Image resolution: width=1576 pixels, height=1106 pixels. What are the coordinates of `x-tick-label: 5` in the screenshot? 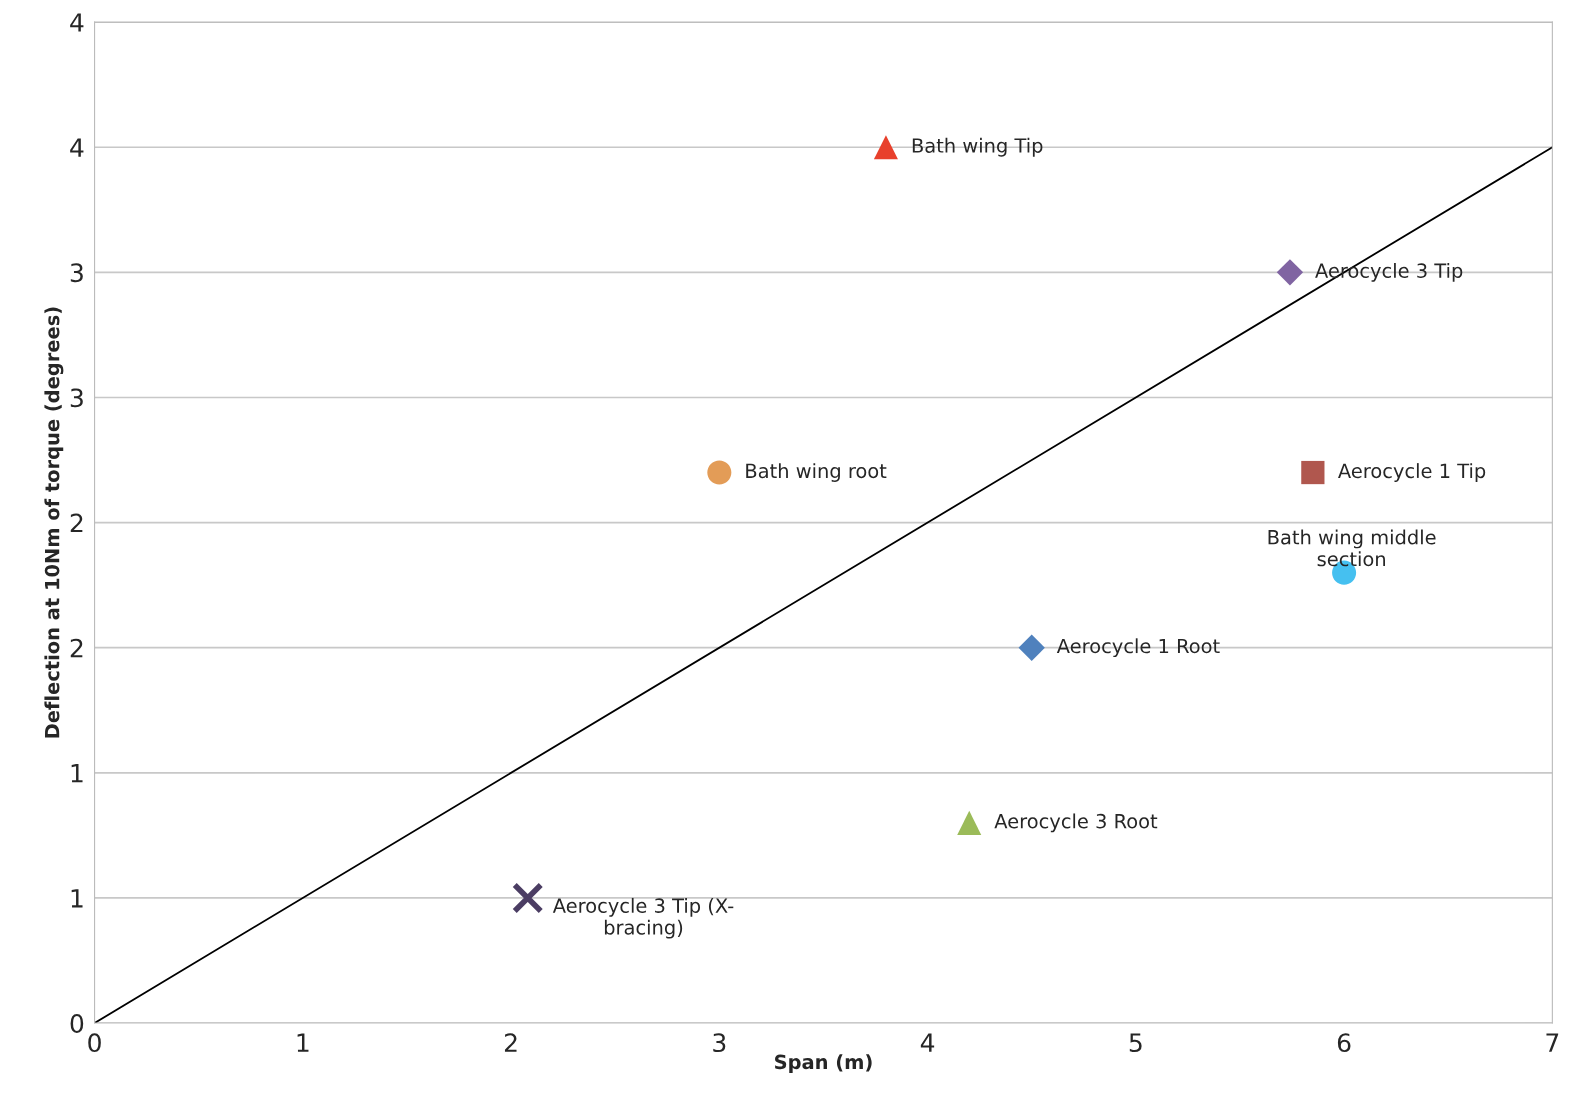 It's located at (1135, 1043).